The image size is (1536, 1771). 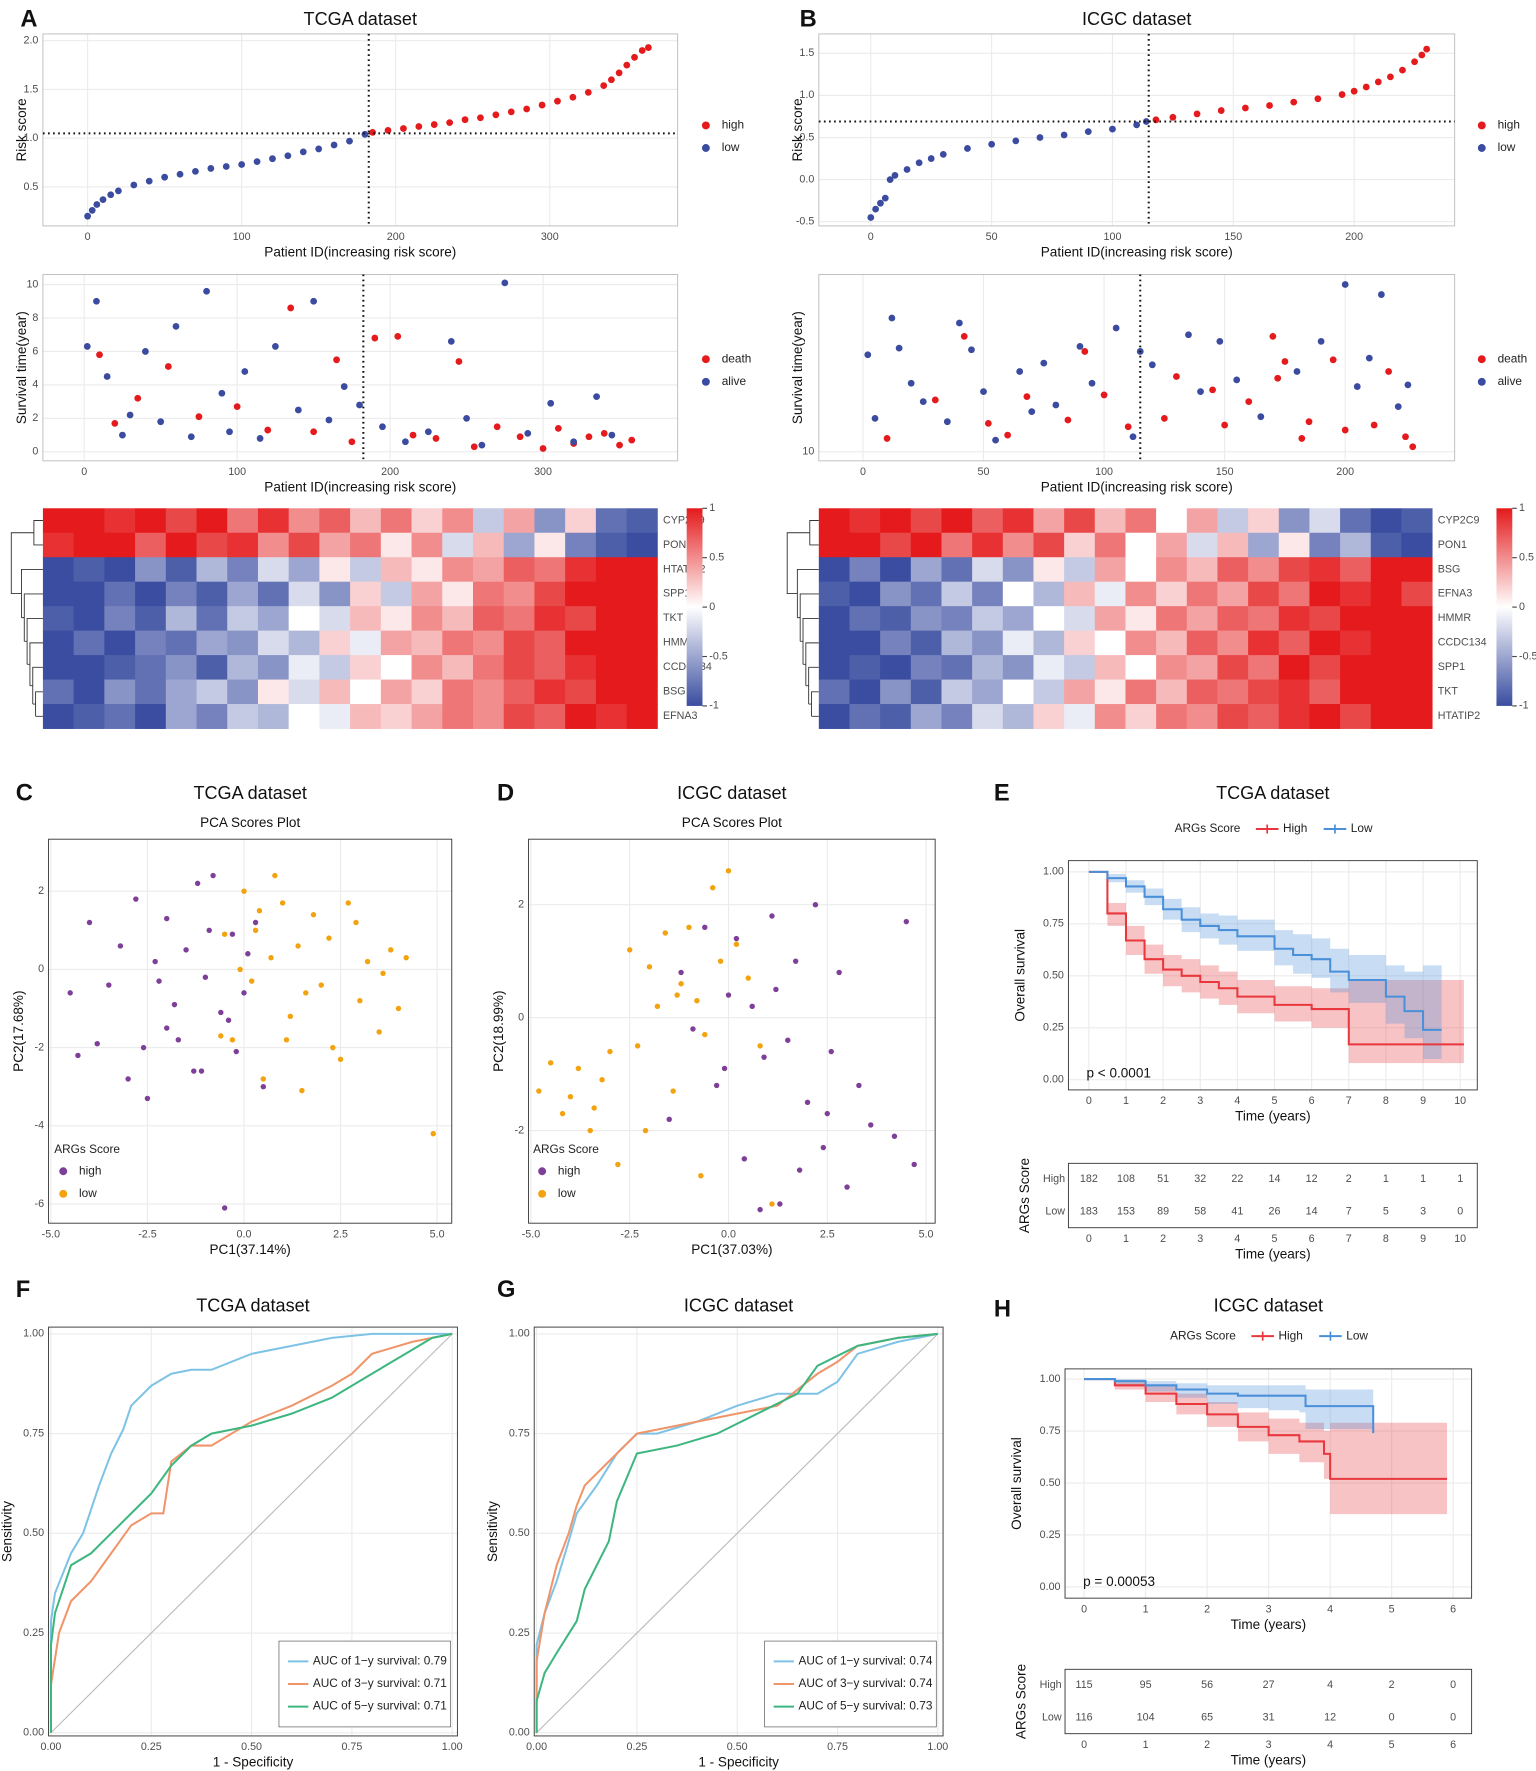 I want to click on risk-count: 153, so click(x=1126, y=1211).